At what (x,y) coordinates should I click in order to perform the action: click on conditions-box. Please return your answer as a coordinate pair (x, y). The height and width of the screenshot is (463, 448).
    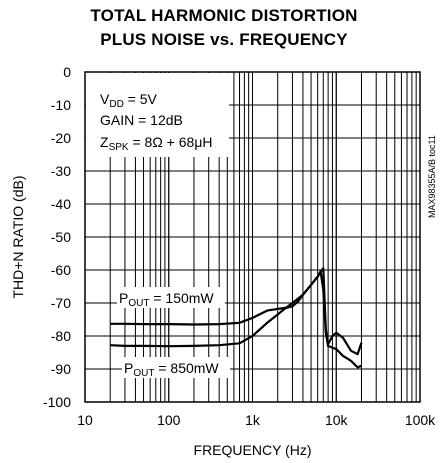
    Looking at the image, I should click on (157, 115).